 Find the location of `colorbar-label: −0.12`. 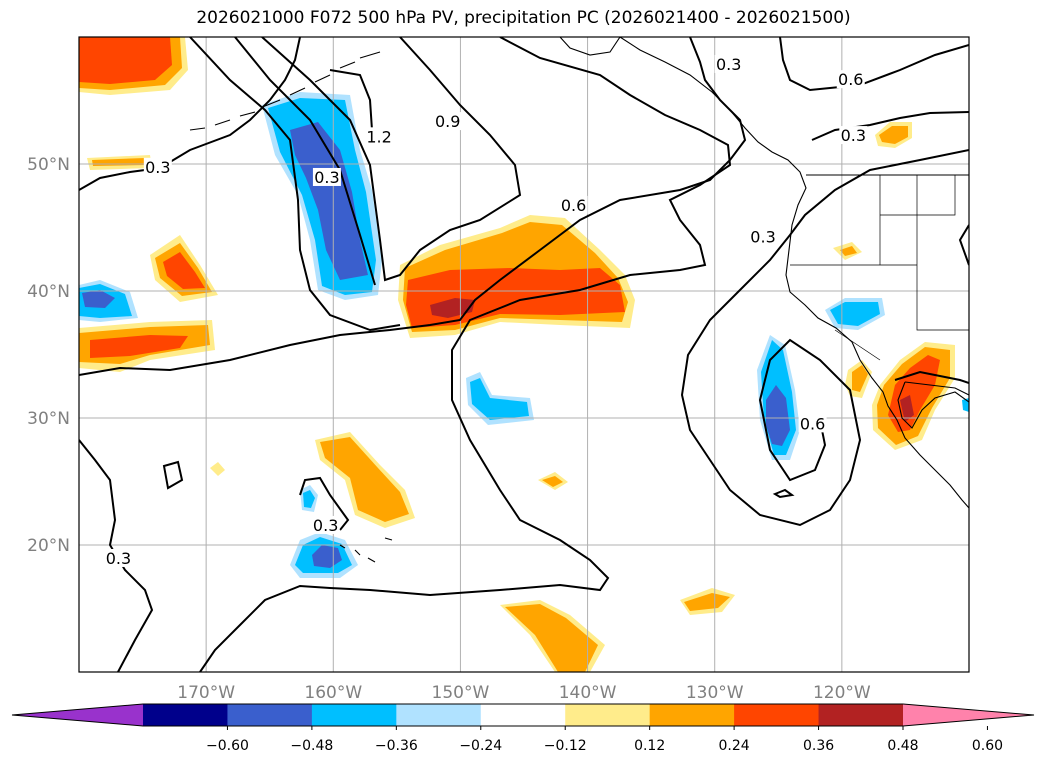

colorbar-label: −0.12 is located at coordinates (565, 746).